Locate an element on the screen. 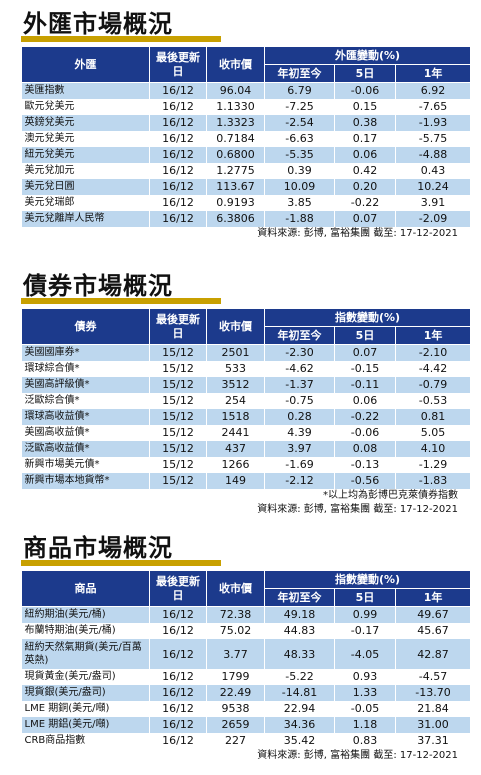  header-close: 收市價 is located at coordinates (235, 64).